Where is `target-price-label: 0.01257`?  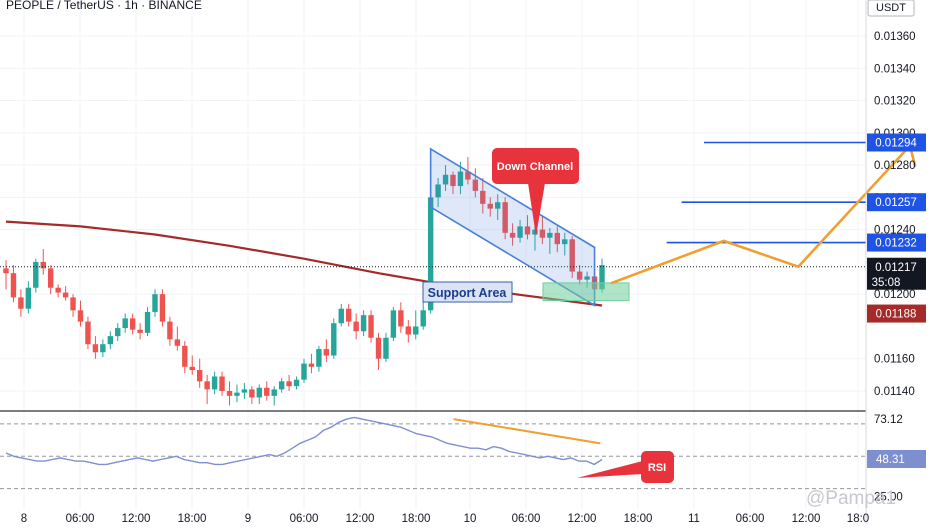 target-price-label: 0.01257 is located at coordinates (896, 203).